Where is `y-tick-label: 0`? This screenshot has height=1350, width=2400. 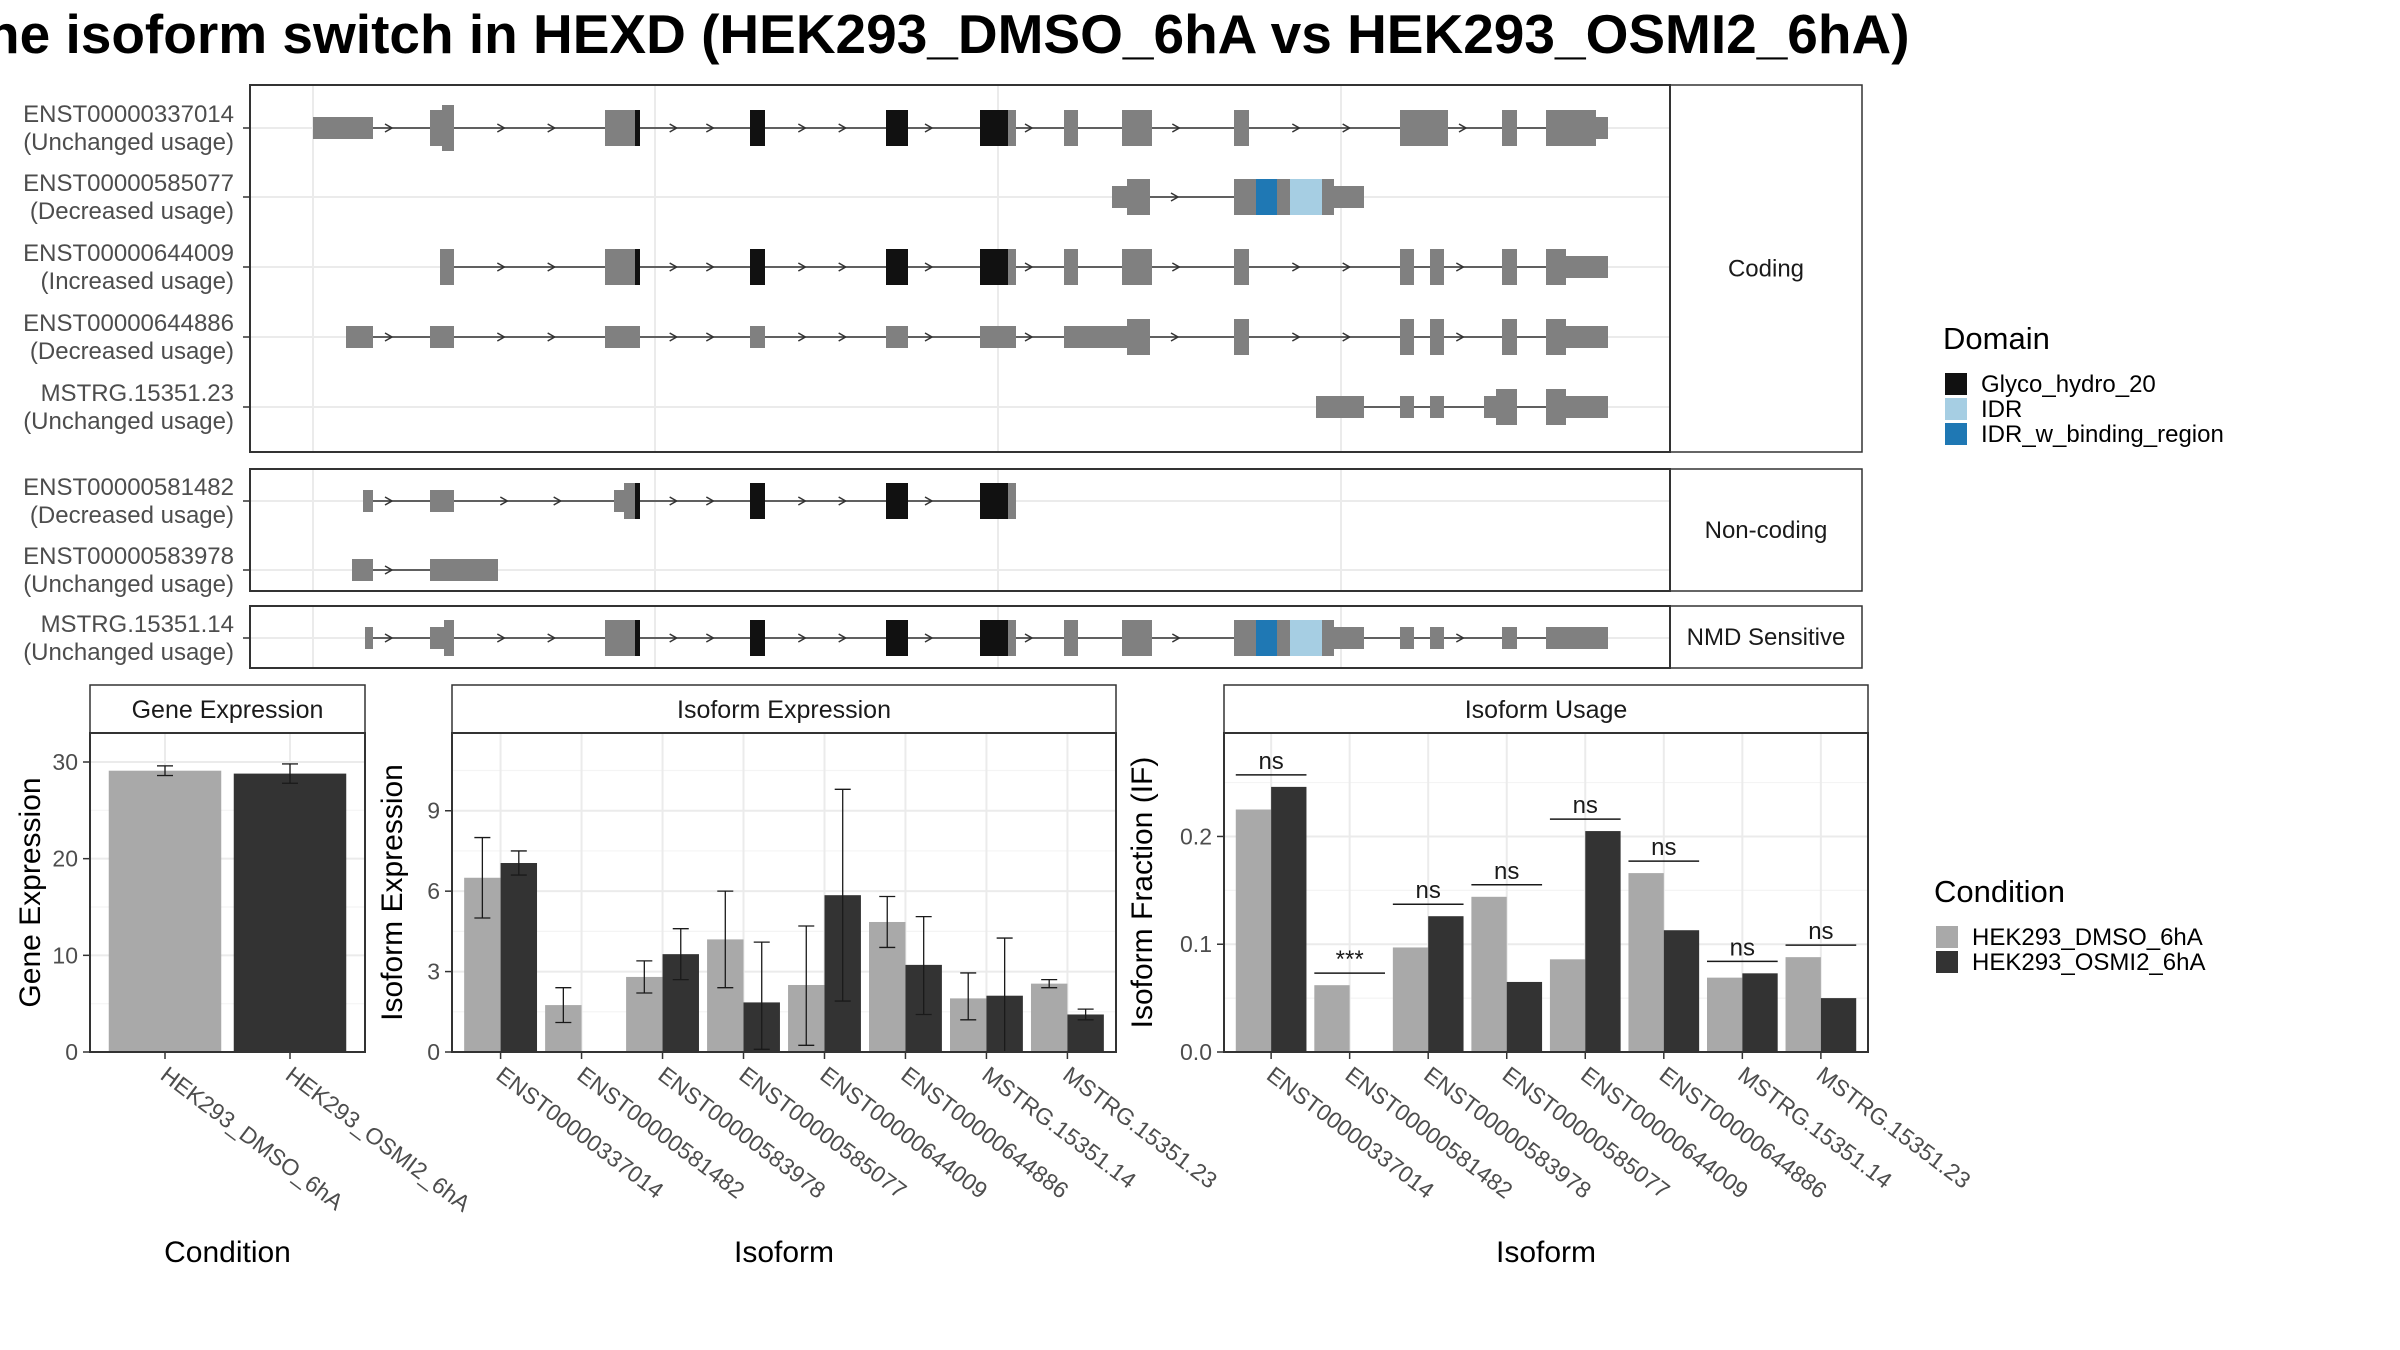
y-tick-label: 0 is located at coordinates (433, 1052).